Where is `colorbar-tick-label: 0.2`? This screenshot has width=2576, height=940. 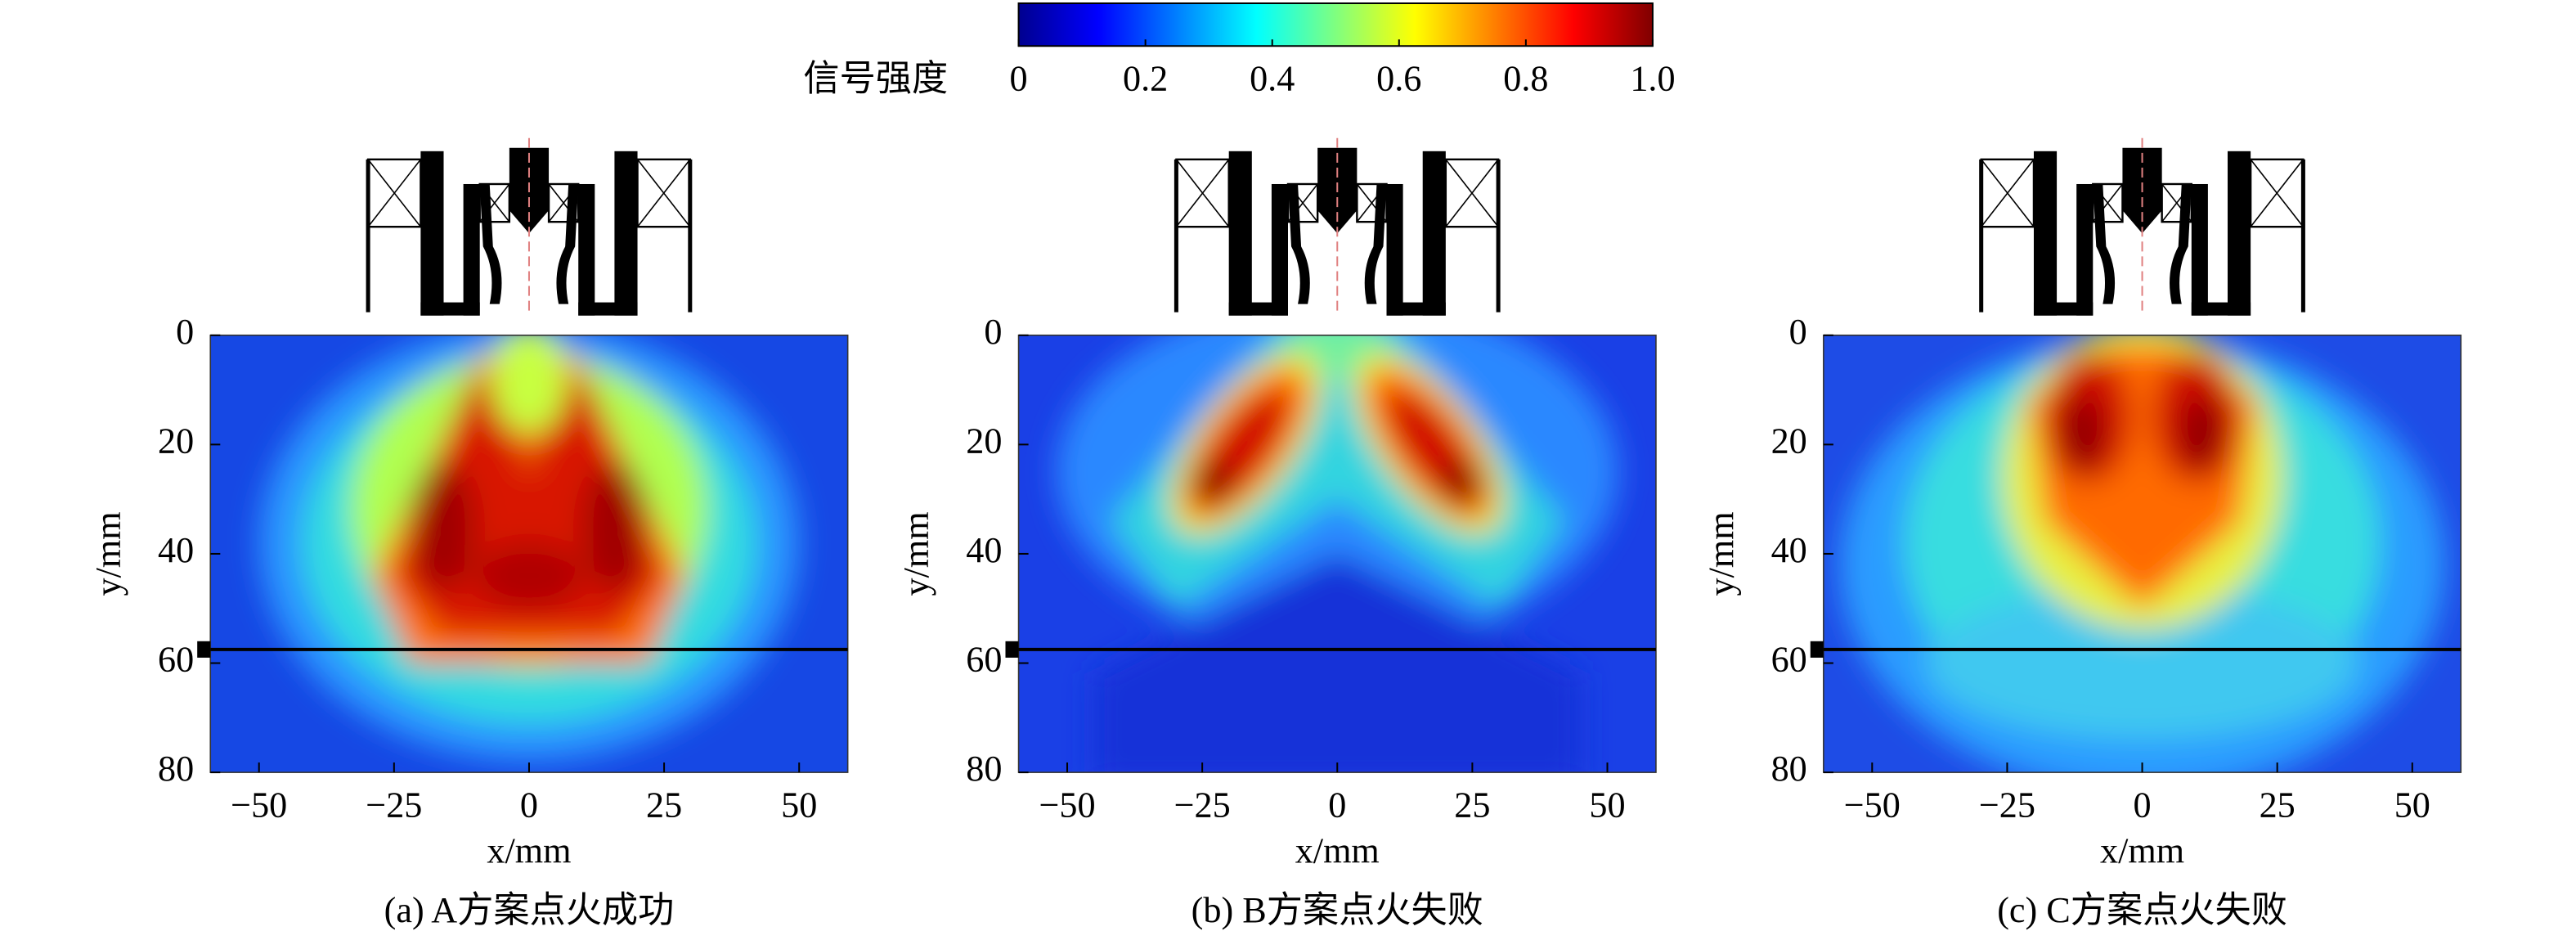 colorbar-tick-label: 0.2 is located at coordinates (1146, 79).